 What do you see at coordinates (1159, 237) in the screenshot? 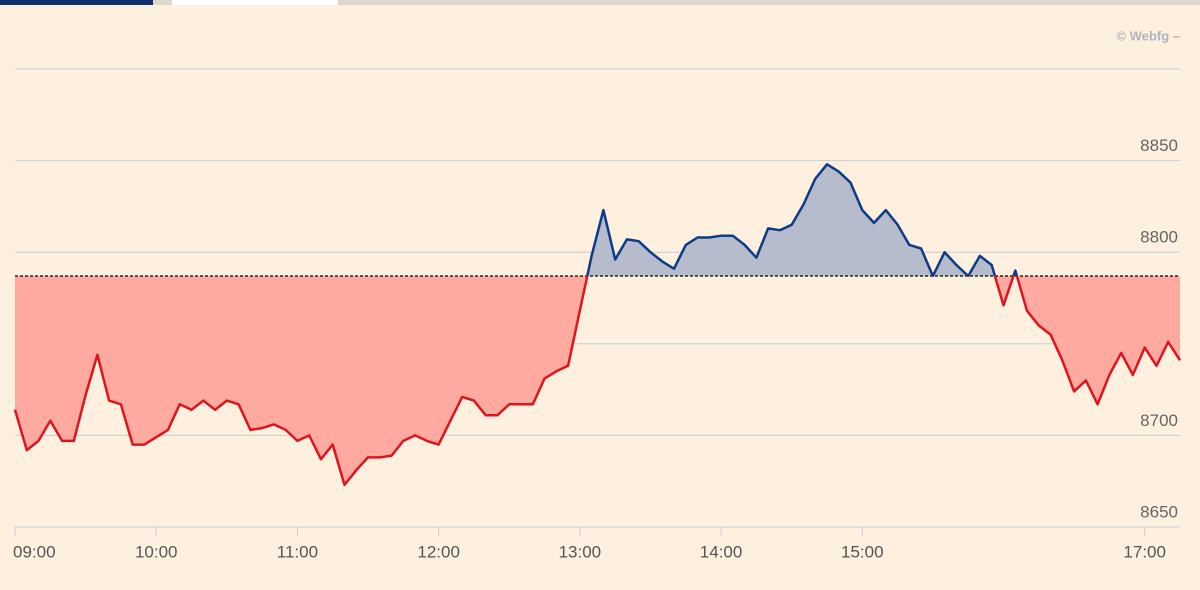
I see `y-tick-label: 8800` at bounding box center [1159, 237].